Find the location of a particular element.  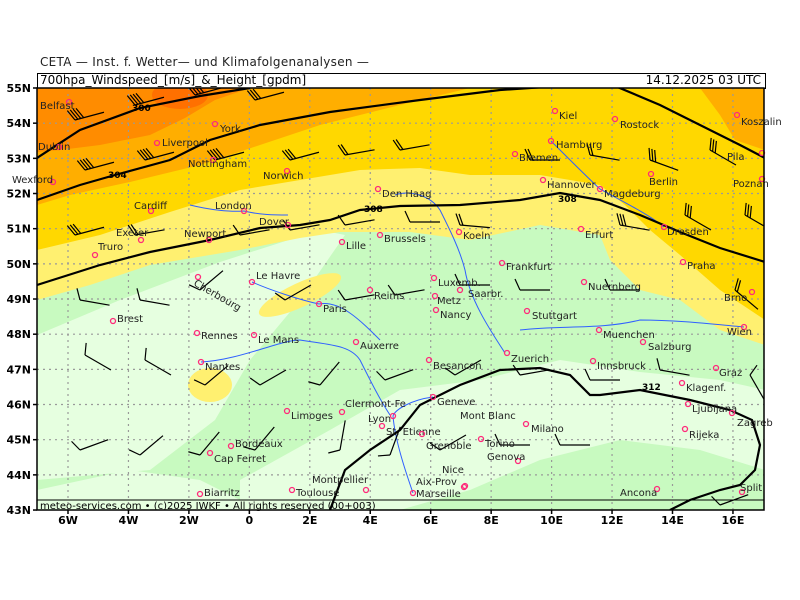

city-label: Zagreb is located at coordinates (755, 423).